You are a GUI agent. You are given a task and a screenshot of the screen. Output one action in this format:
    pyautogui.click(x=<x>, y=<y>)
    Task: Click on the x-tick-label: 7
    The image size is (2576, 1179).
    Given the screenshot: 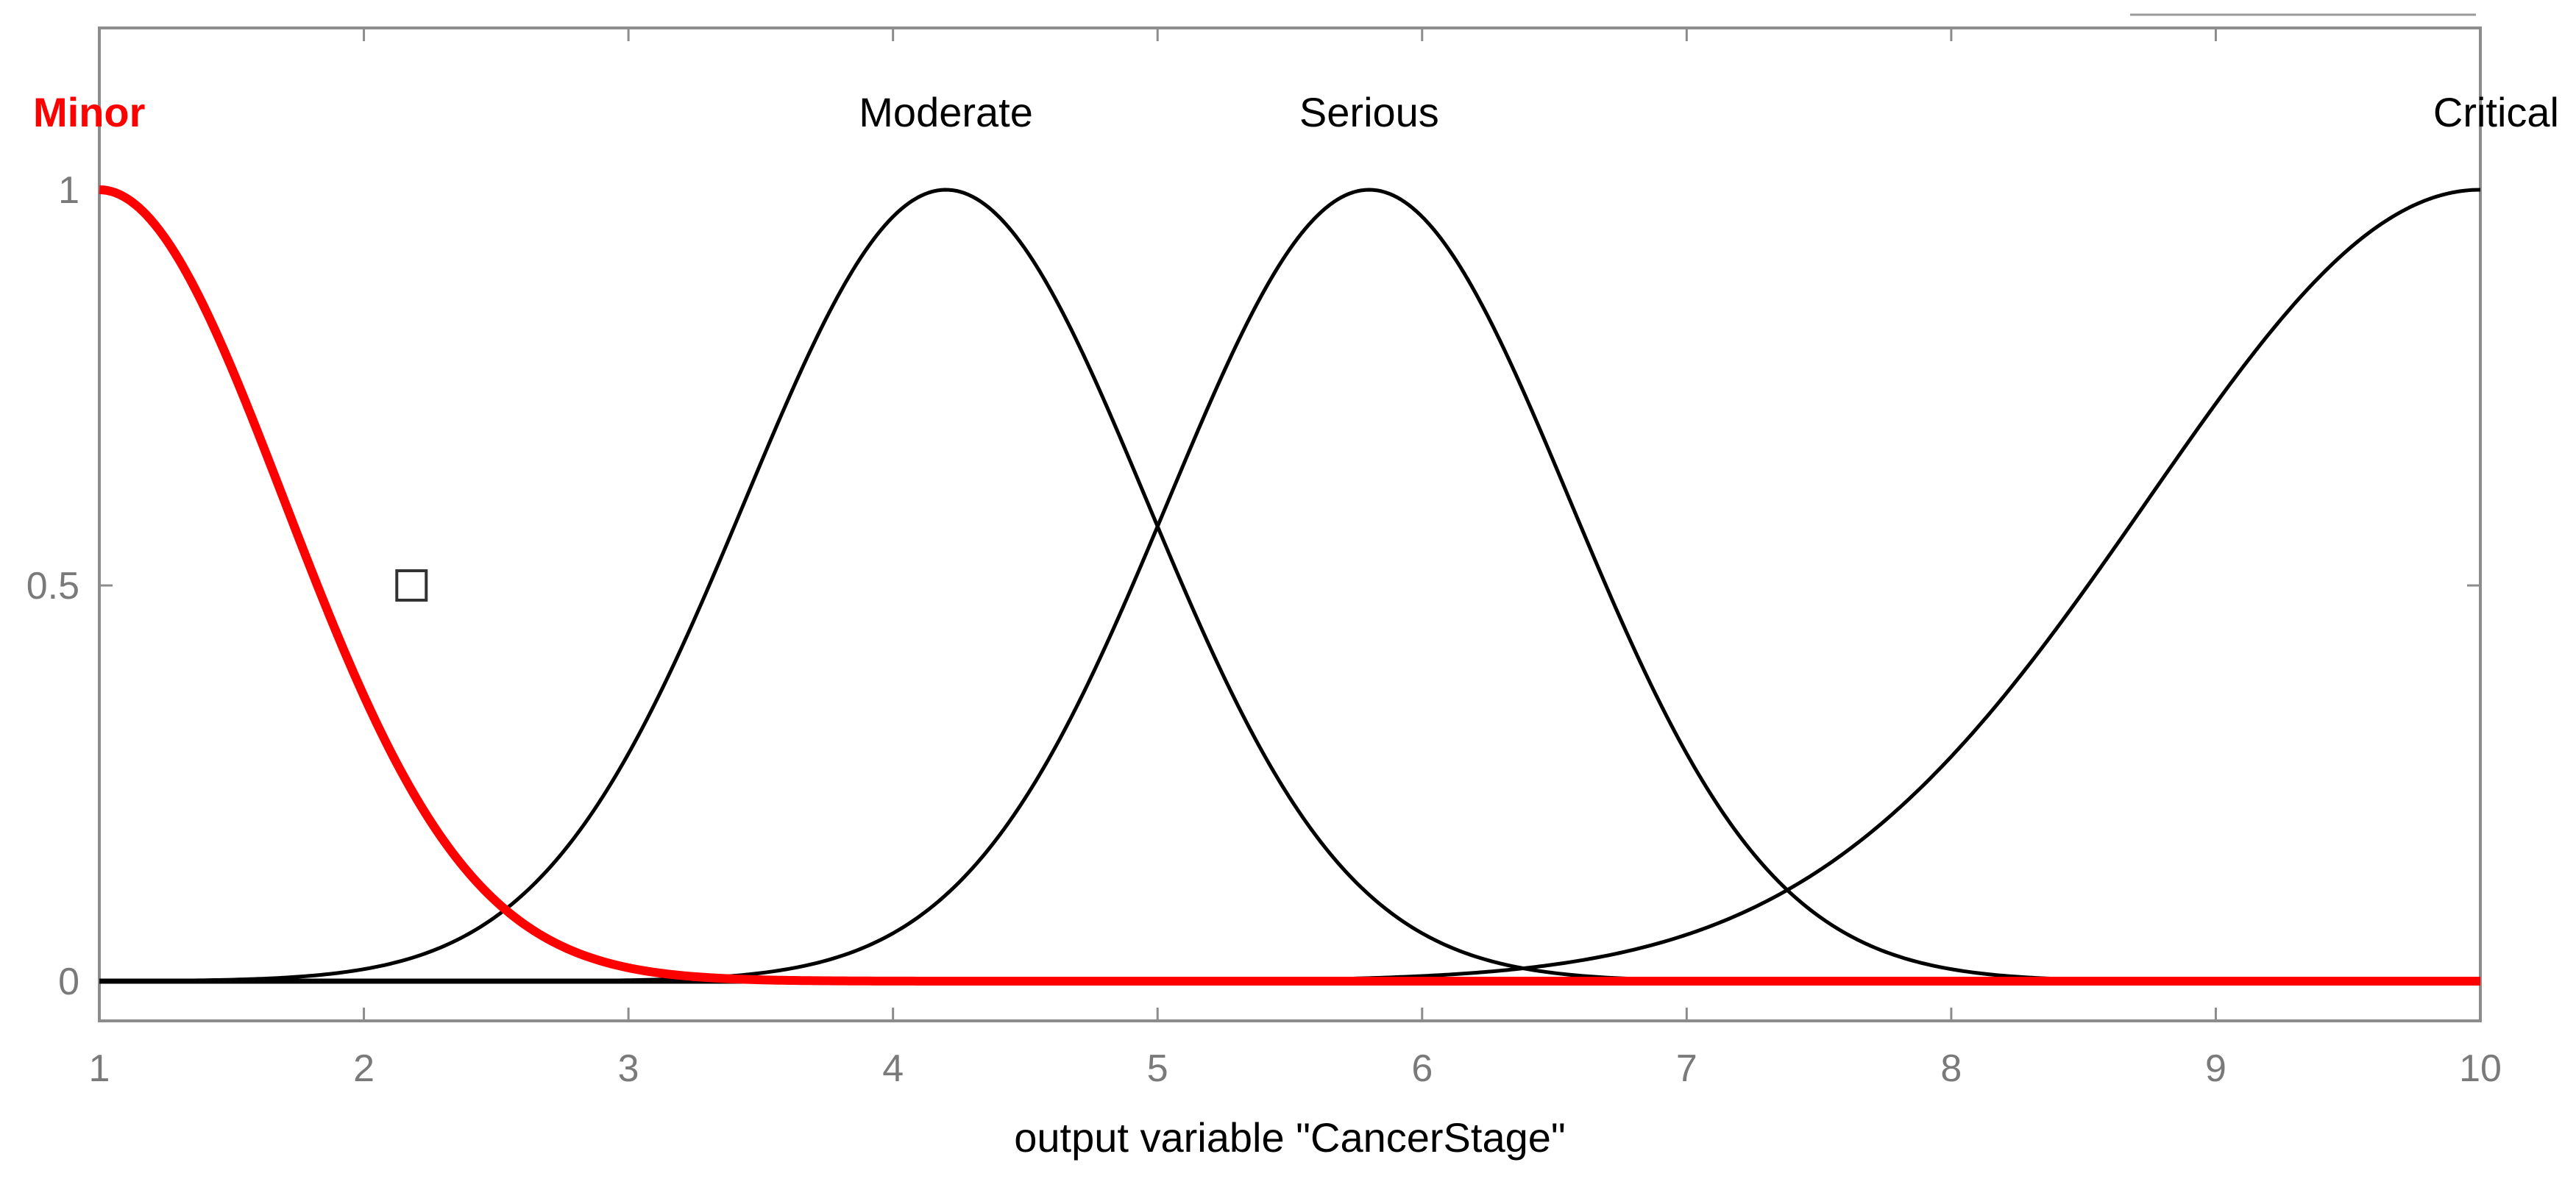 What is the action you would take?
    pyautogui.click(x=1686, y=1068)
    